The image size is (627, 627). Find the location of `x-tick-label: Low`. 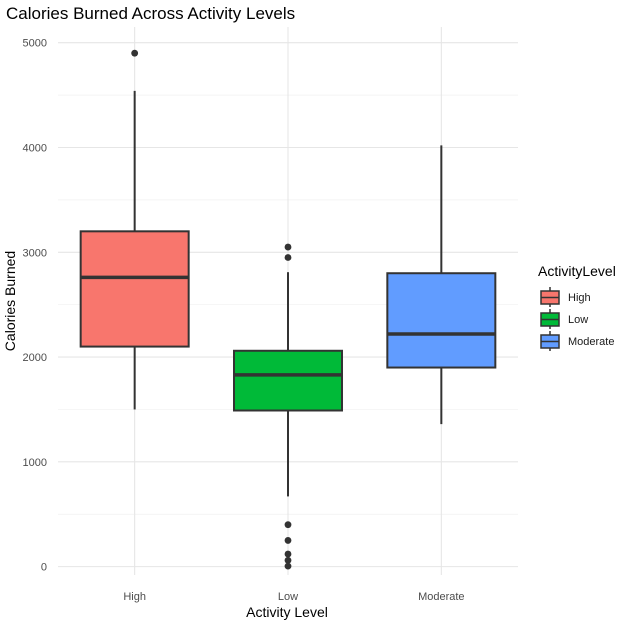

x-tick-label: Low is located at coordinates (288, 597).